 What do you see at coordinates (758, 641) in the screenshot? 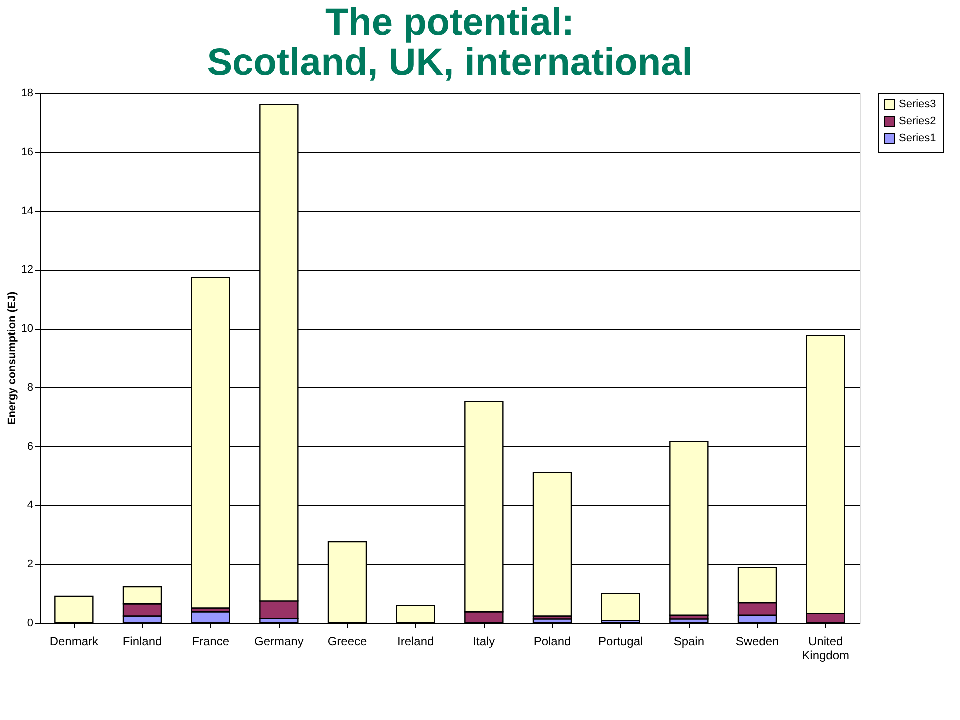
I see `x-tick-label: Sweden` at bounding box center [758, 641].